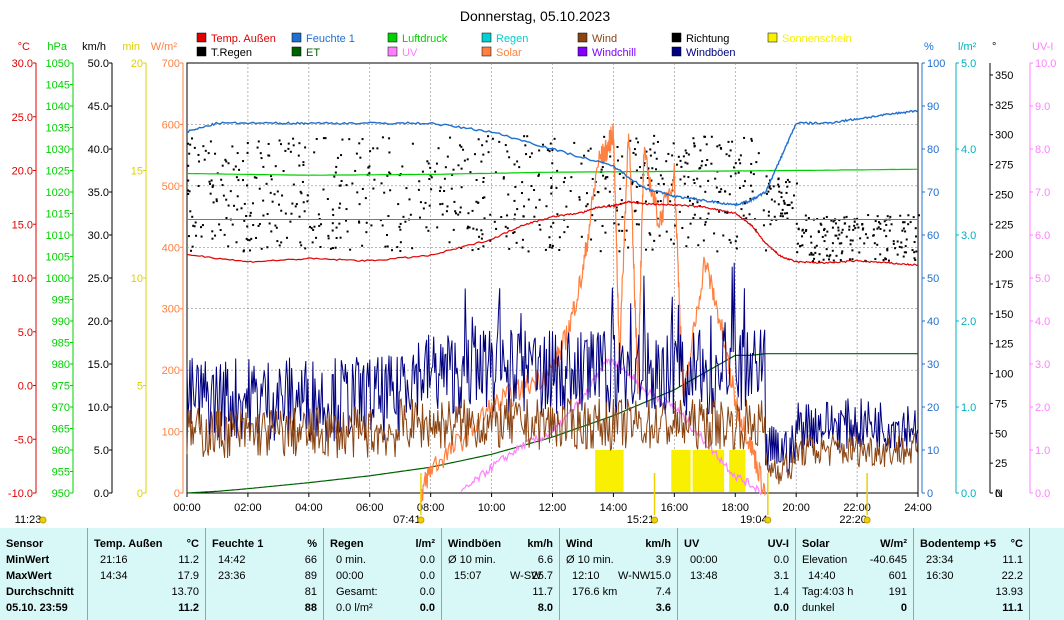 This screenshot has height=620, width=1064. I want to click on axis-tick-label: -5.0, so click(23, 440).